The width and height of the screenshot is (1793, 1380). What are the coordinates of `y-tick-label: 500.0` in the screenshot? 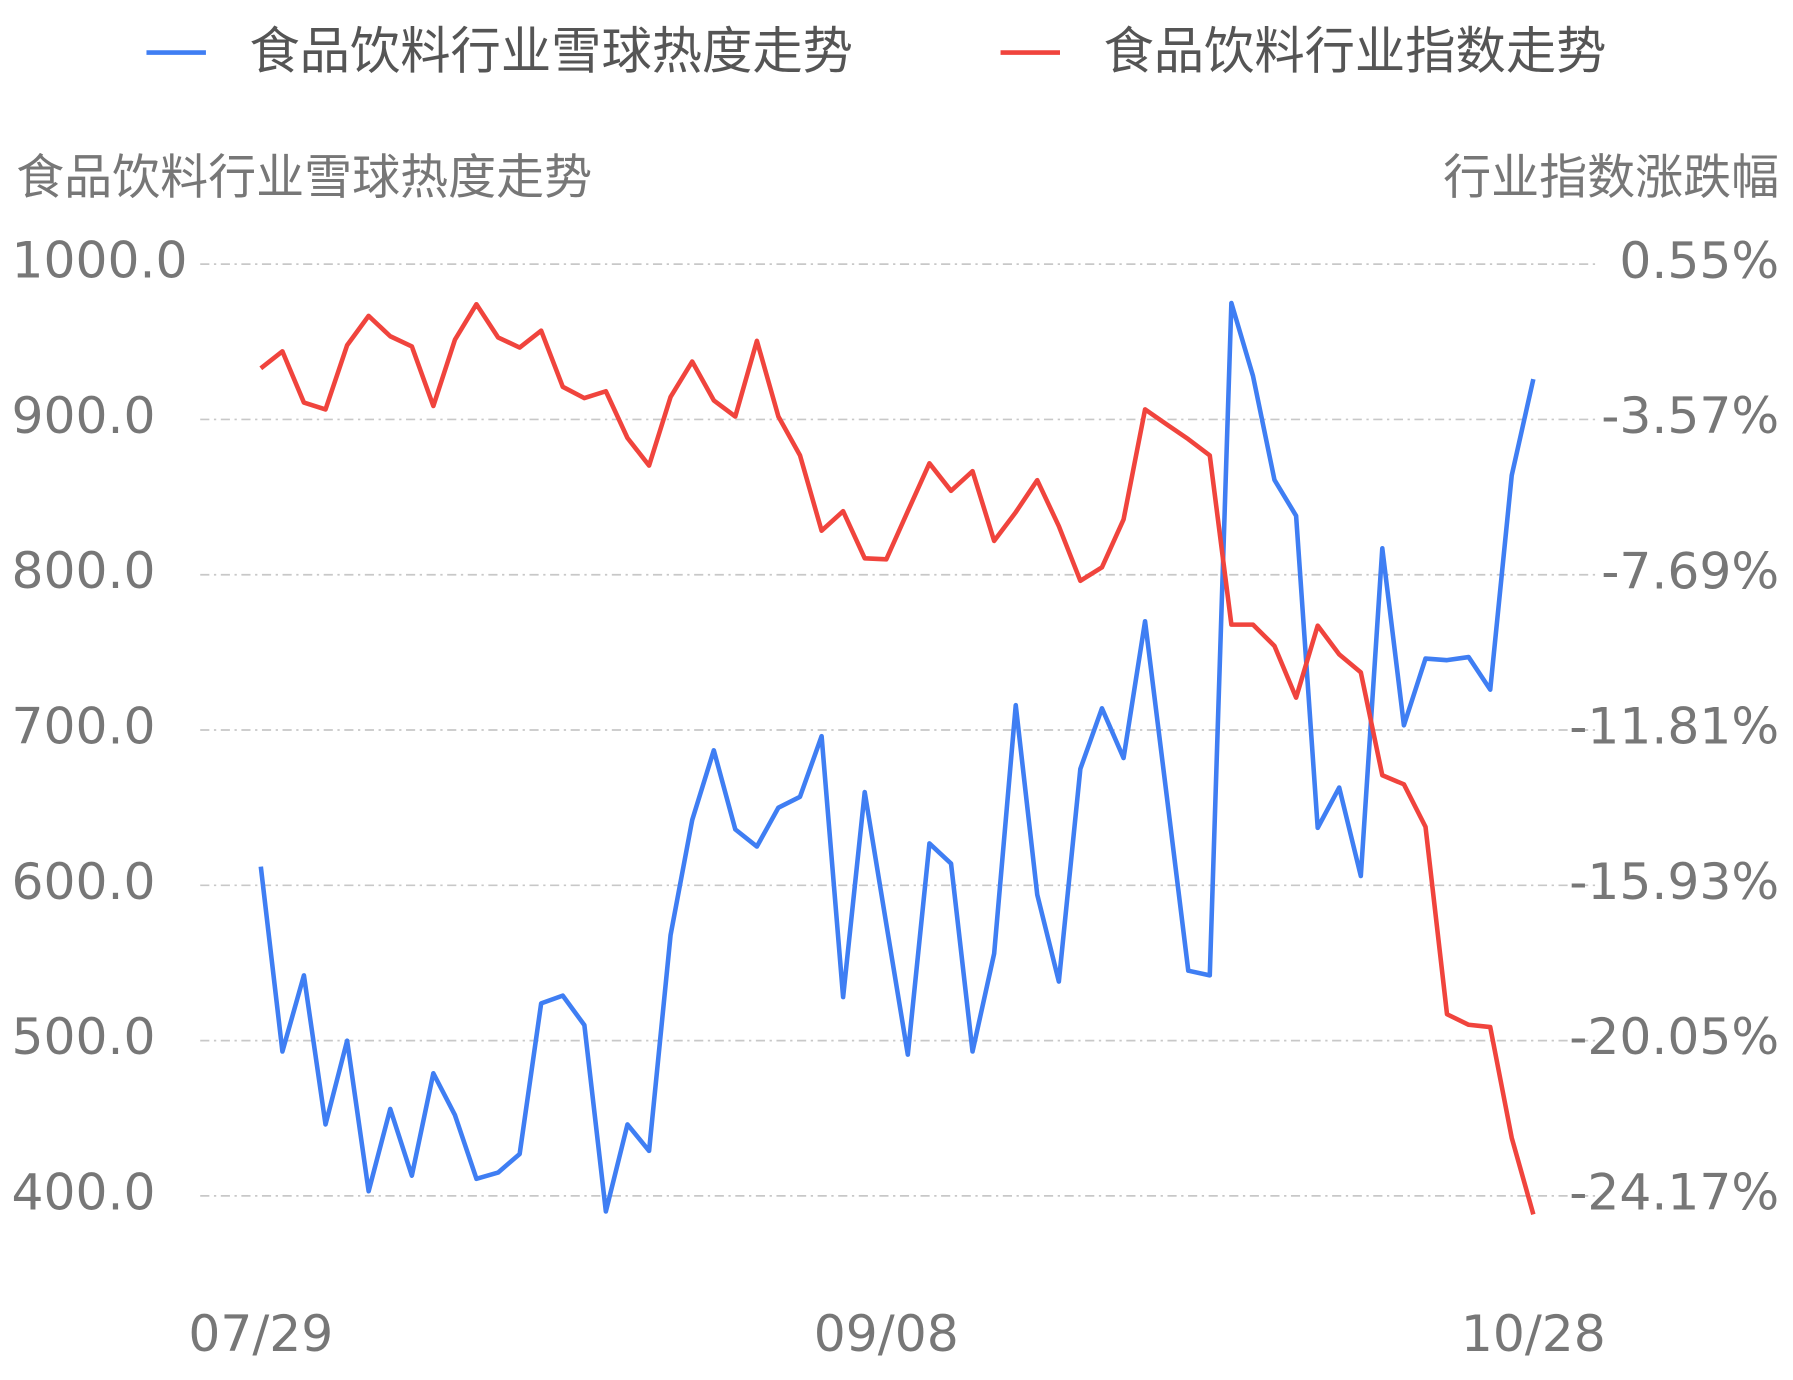 It's located at (84, 1036).